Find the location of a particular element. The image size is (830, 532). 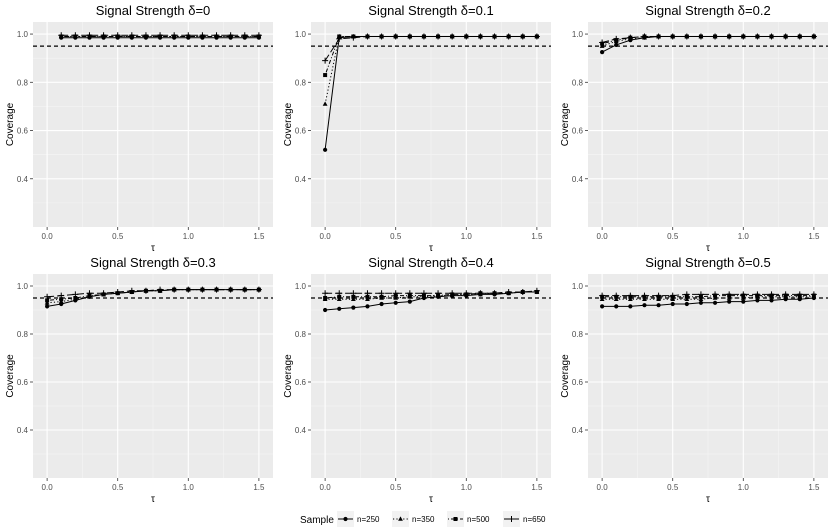

panel-title: Signal Strength δ=0.4 is located at coordinates (430, 262).